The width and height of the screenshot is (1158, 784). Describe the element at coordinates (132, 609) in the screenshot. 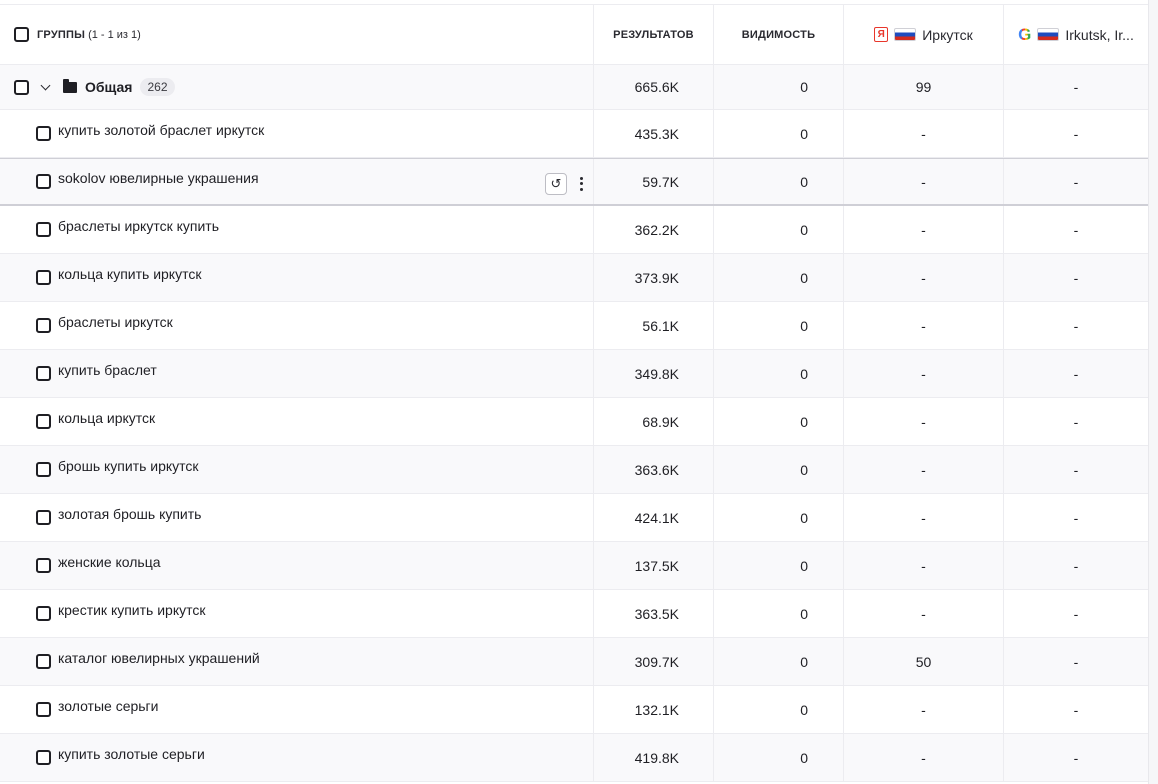

I see `keyword-text: крестик купить иркутск` at that location.